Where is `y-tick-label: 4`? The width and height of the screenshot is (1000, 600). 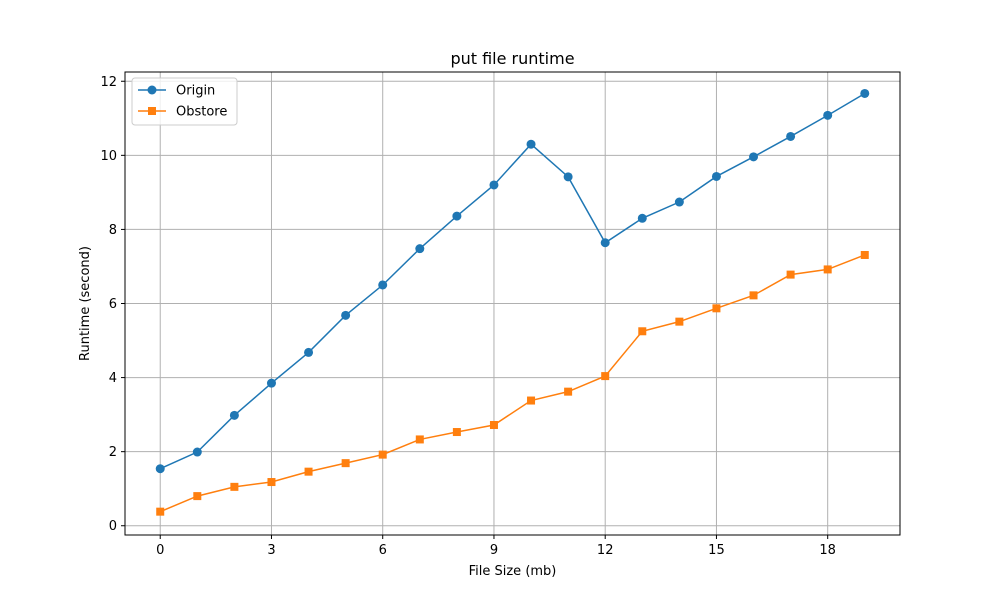 y-tick-label: 4 is located at coordinates (113, 378).